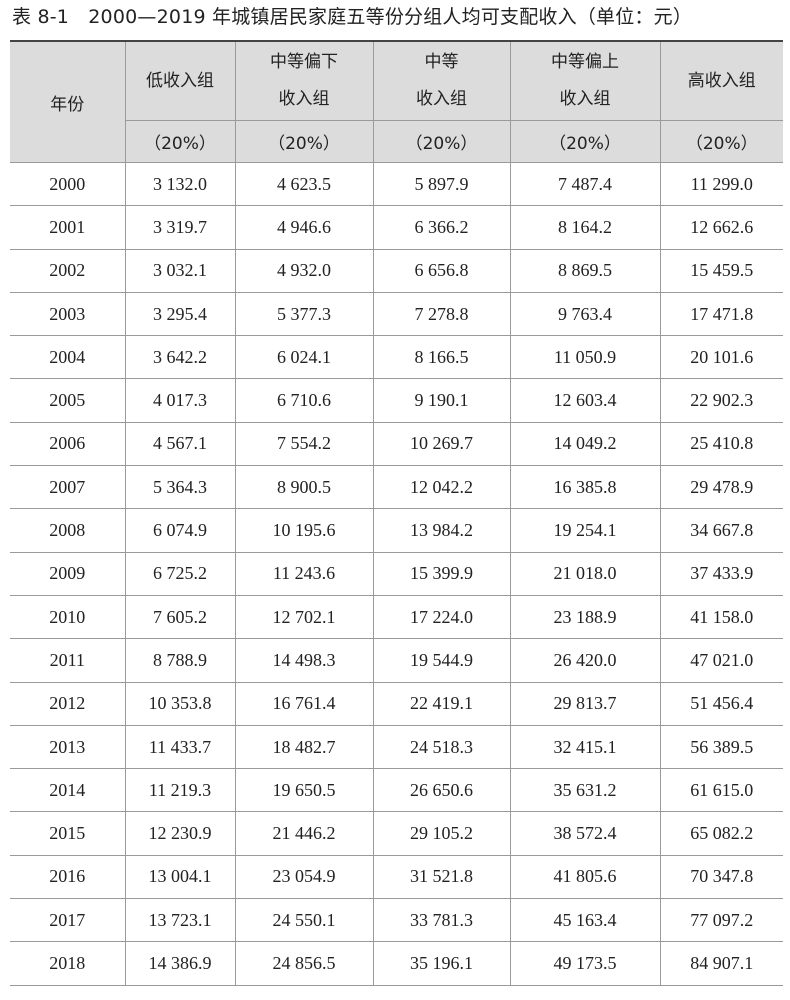 The height and width of the screenshot is (1000, 790). I want to click on year-header: 年份, so click(68, 101).